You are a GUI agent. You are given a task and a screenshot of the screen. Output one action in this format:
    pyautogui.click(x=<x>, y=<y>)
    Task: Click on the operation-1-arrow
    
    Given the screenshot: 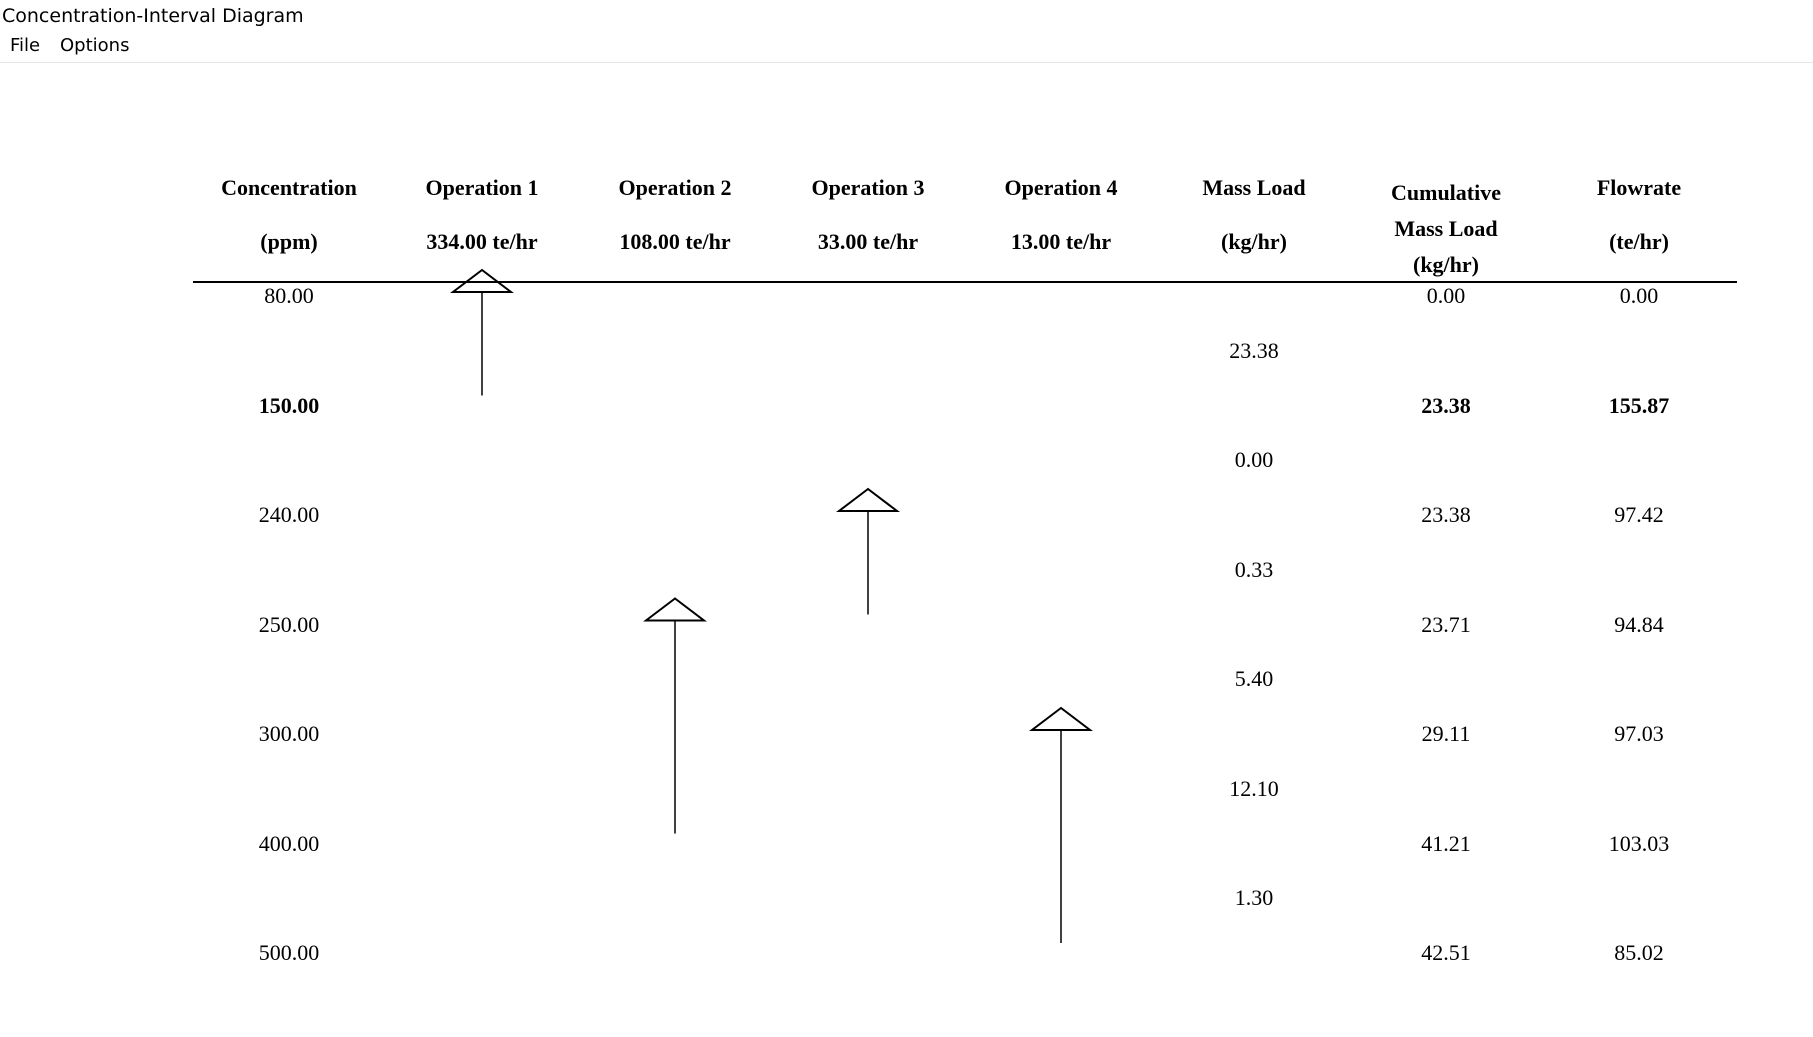 What is the action you would take?
    pyautogui.click(x=482, y=332)
    